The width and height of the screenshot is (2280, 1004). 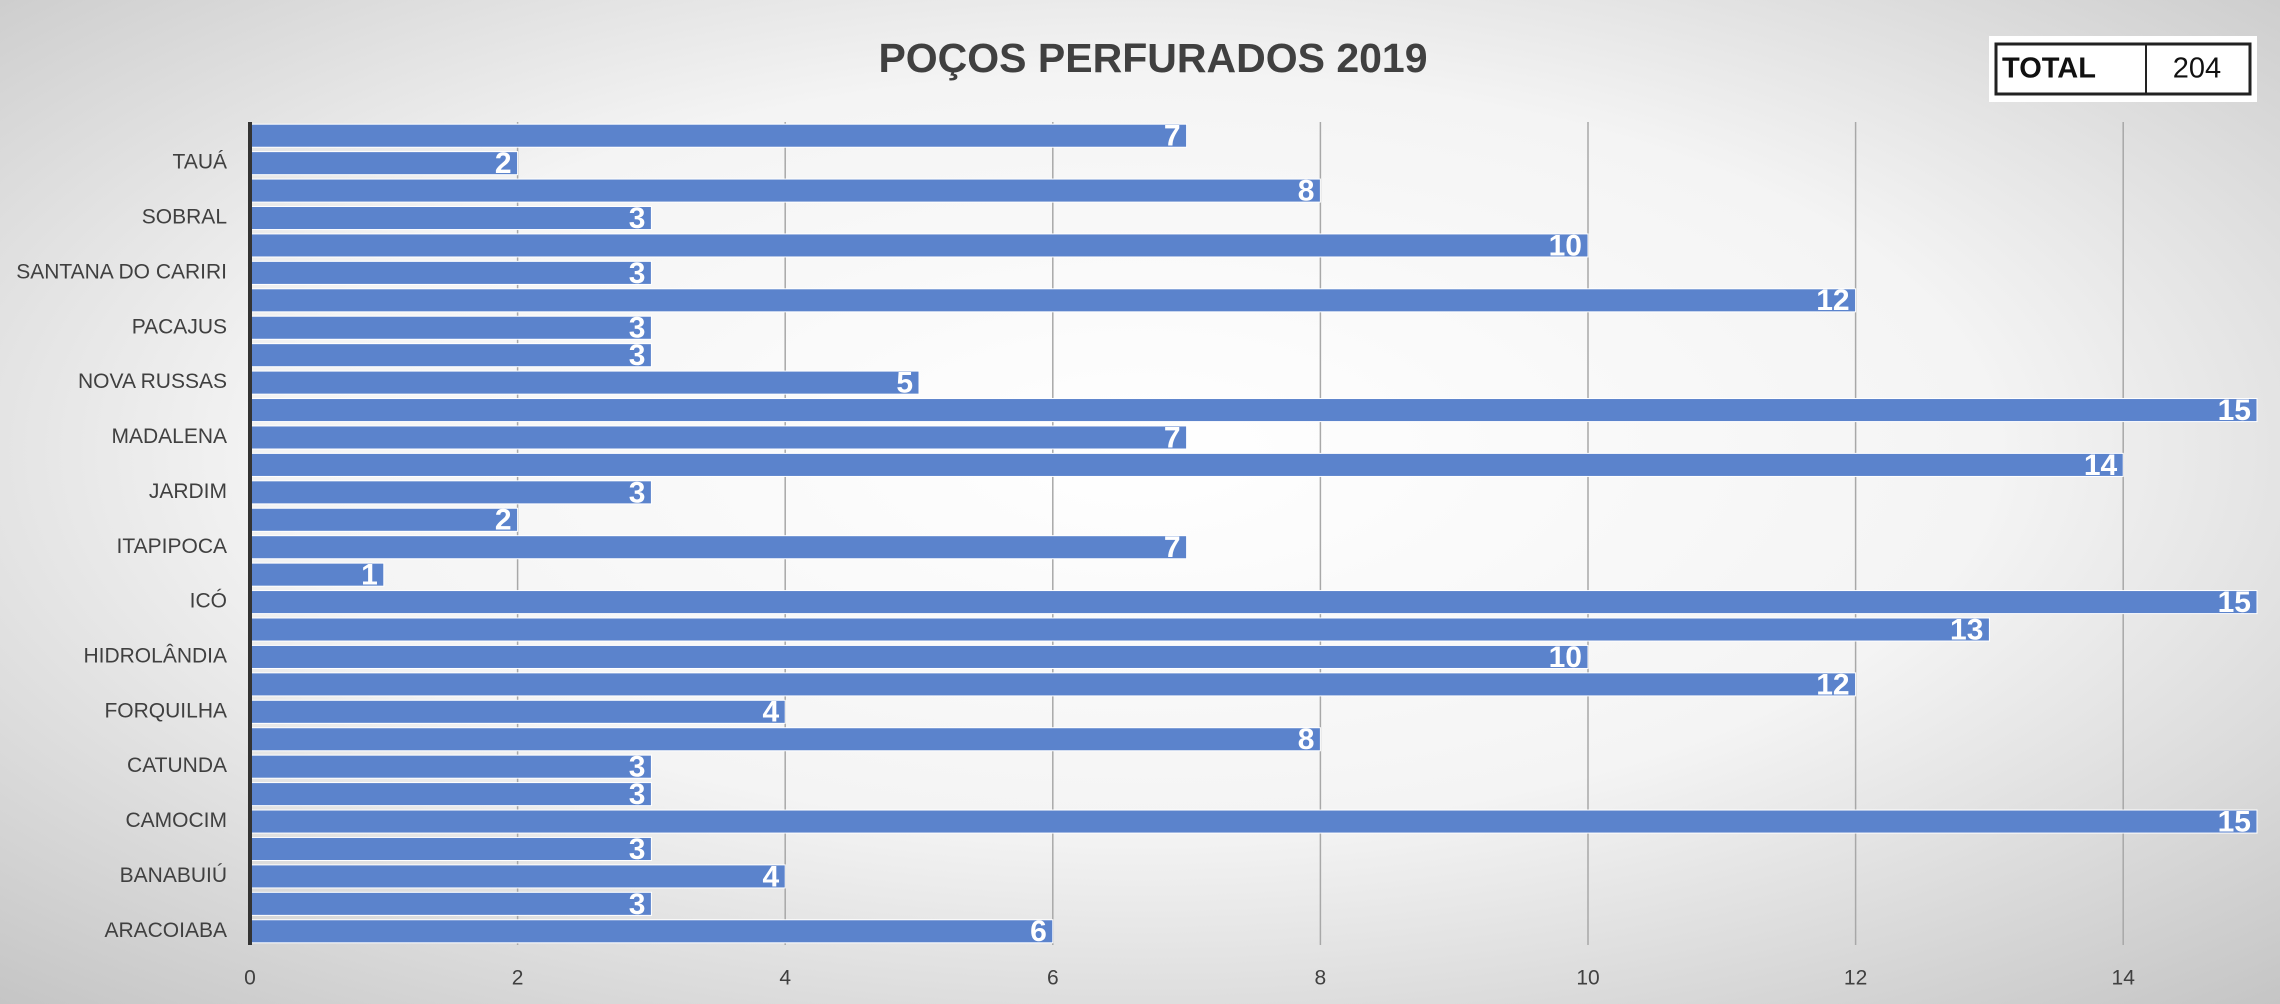 I want to click on x-tick-label: 6, so click(x=1053, y=978).